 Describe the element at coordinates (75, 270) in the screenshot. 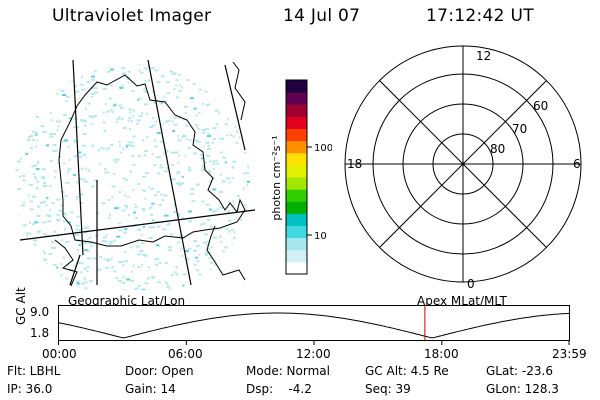

I see `meridian-line` at that location.